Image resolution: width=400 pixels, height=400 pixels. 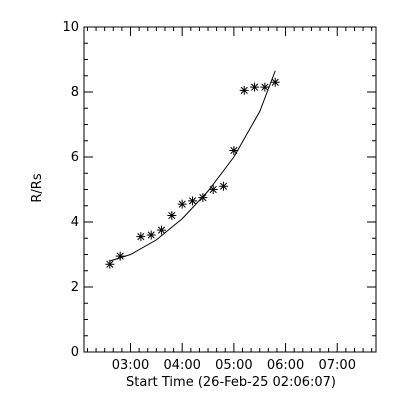 I want to click on y-tick-label: 2, so click(x=75, y=287).